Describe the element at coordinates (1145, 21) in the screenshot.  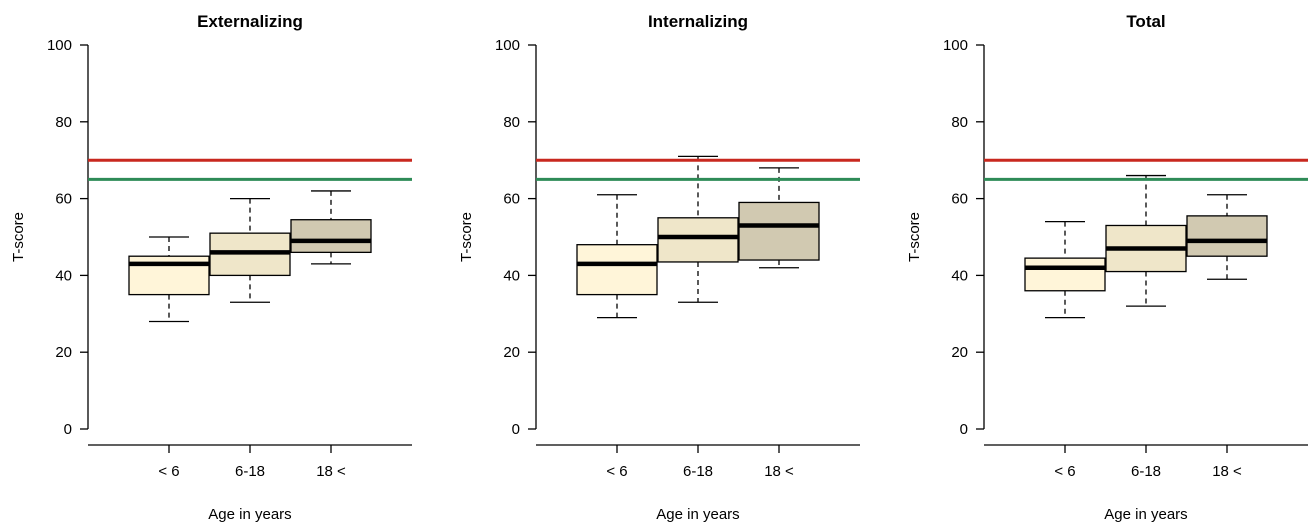
I see `panel-title: Total` at that location.